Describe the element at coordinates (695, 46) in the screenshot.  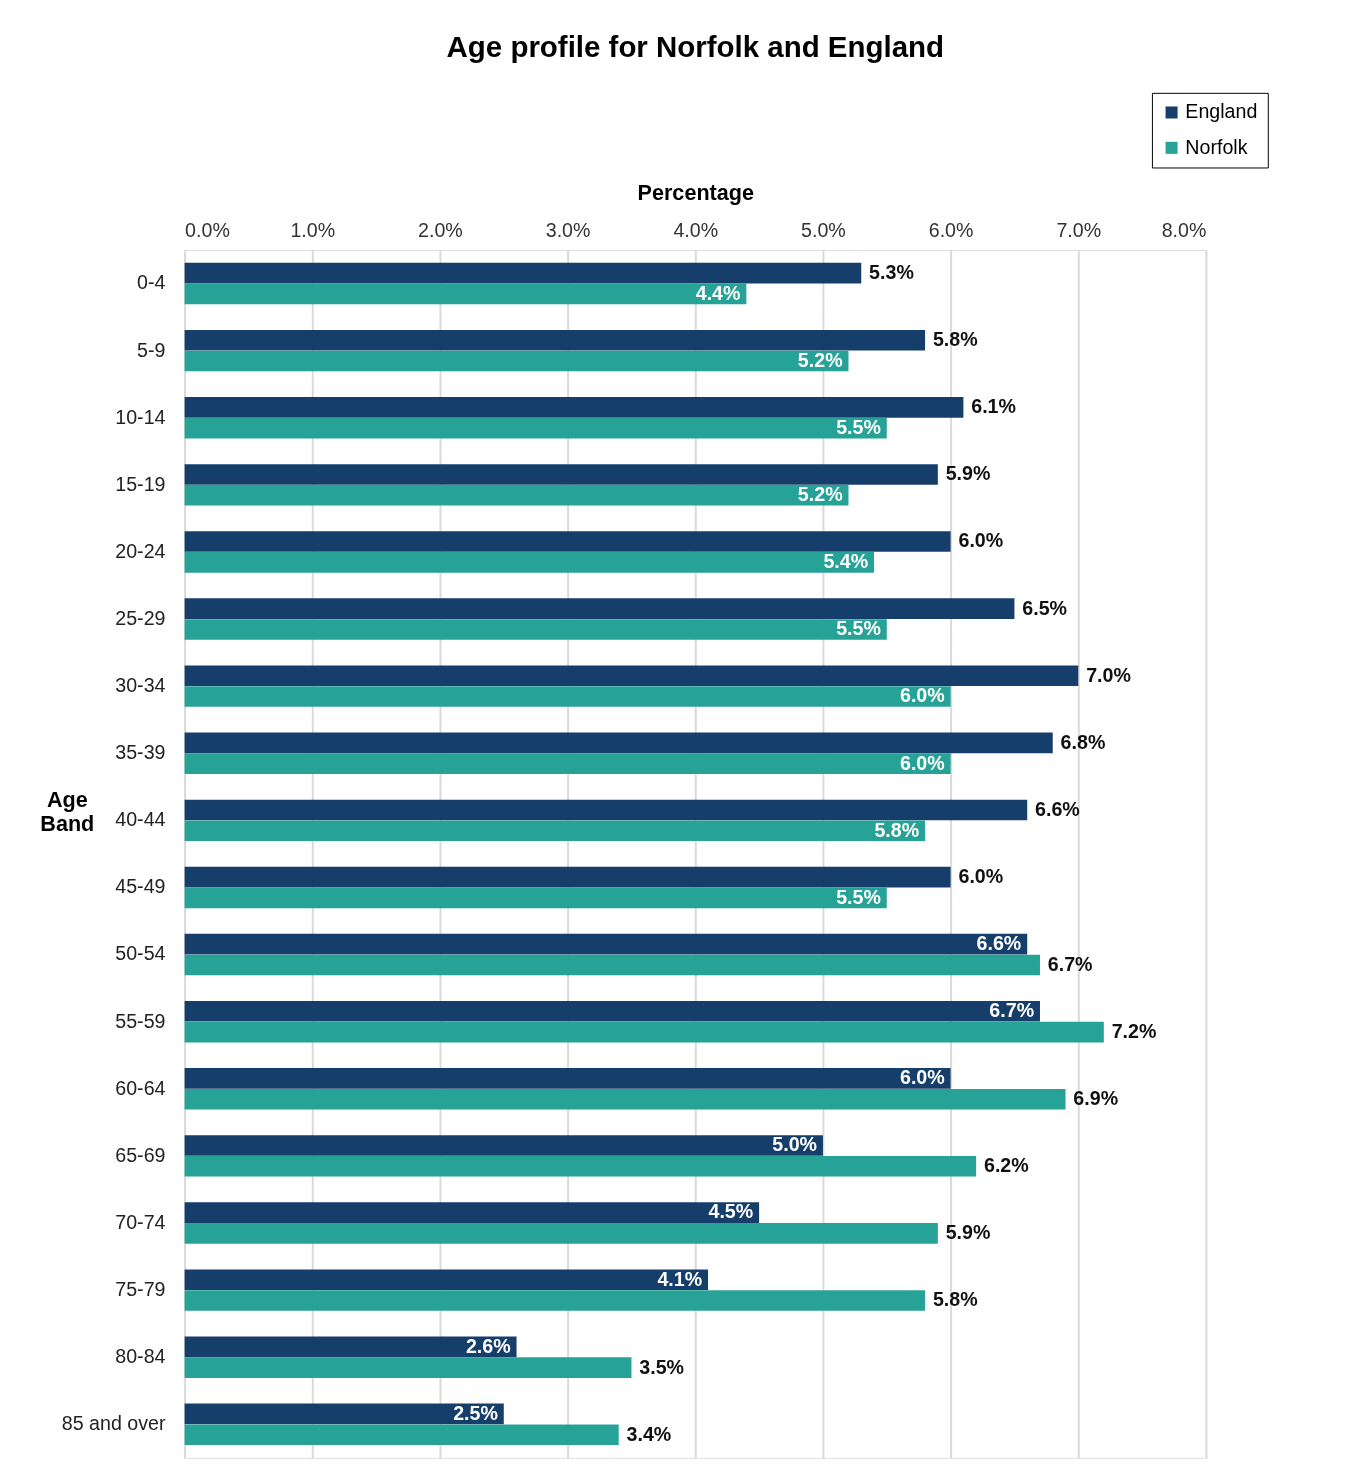
I see `chart-title: Age profile for Norfolk and England` at that location.